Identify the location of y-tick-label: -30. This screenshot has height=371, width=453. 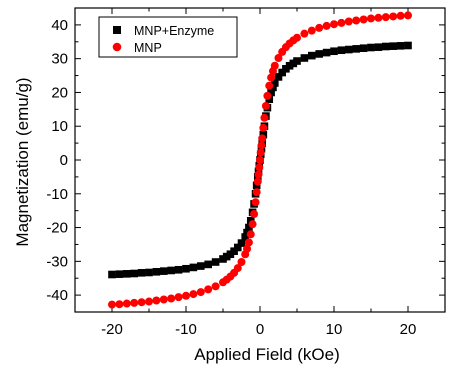
(57, 261).